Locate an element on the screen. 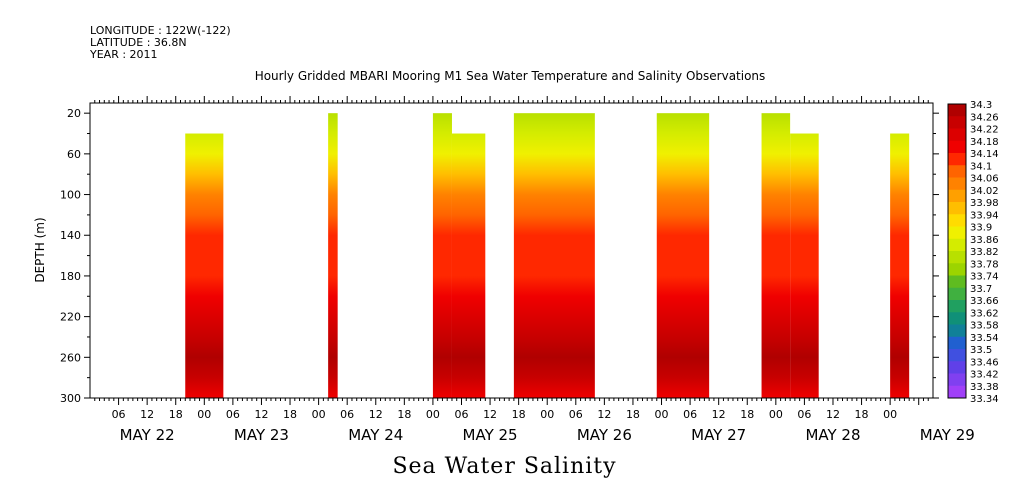 The width and height of the screenshot is (1009, 504). latitude-label: LATITUDE : 36.8N is located at coordinates (138, 42).